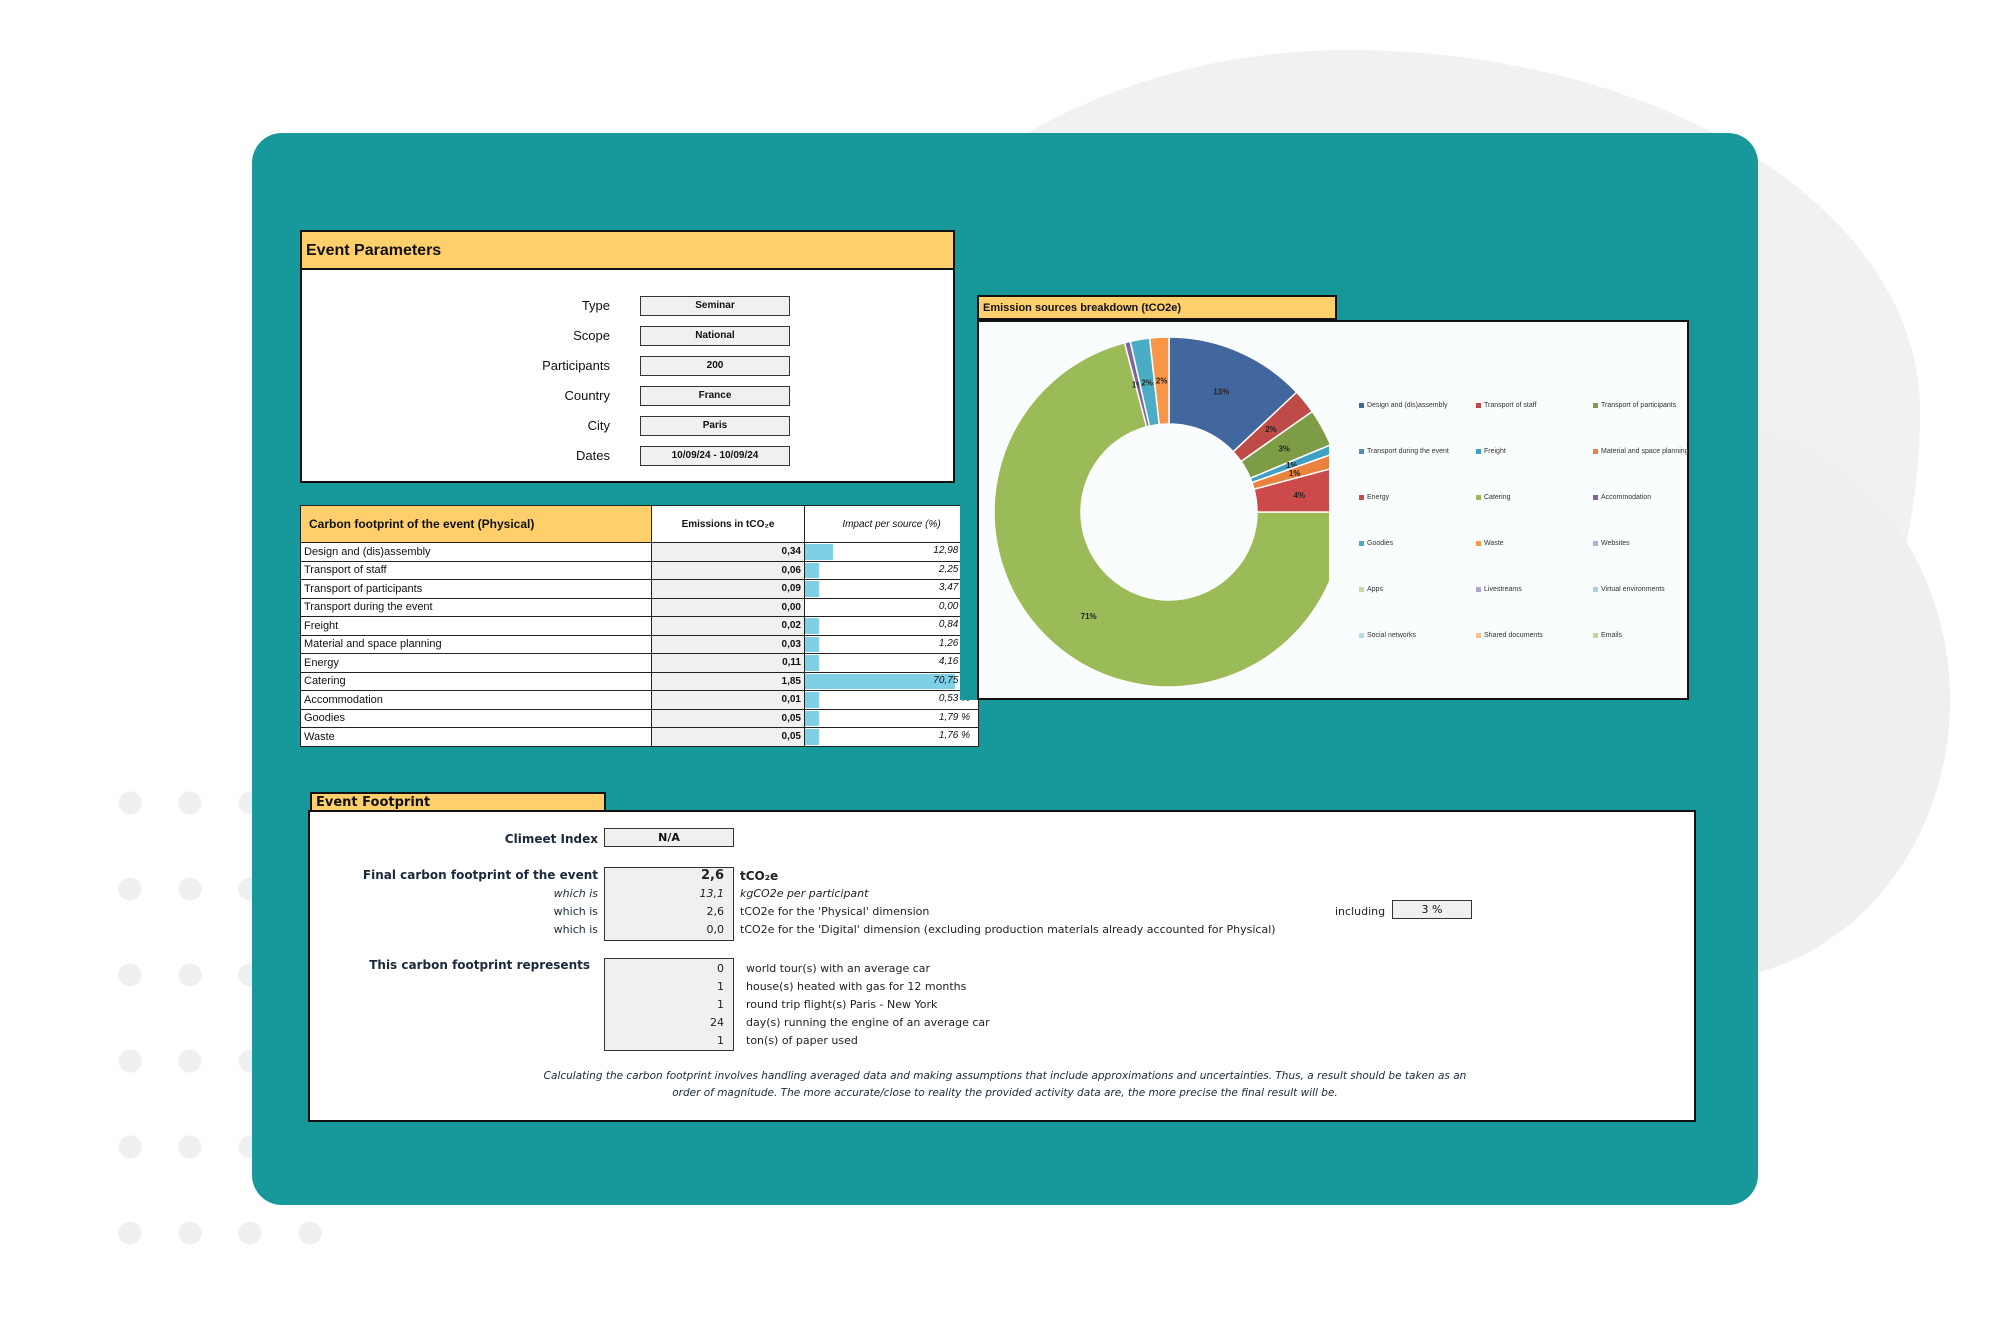 This screenshot has width=2000, height=1332. I want to click on which-is-label-1: which is, so click(575, 893).